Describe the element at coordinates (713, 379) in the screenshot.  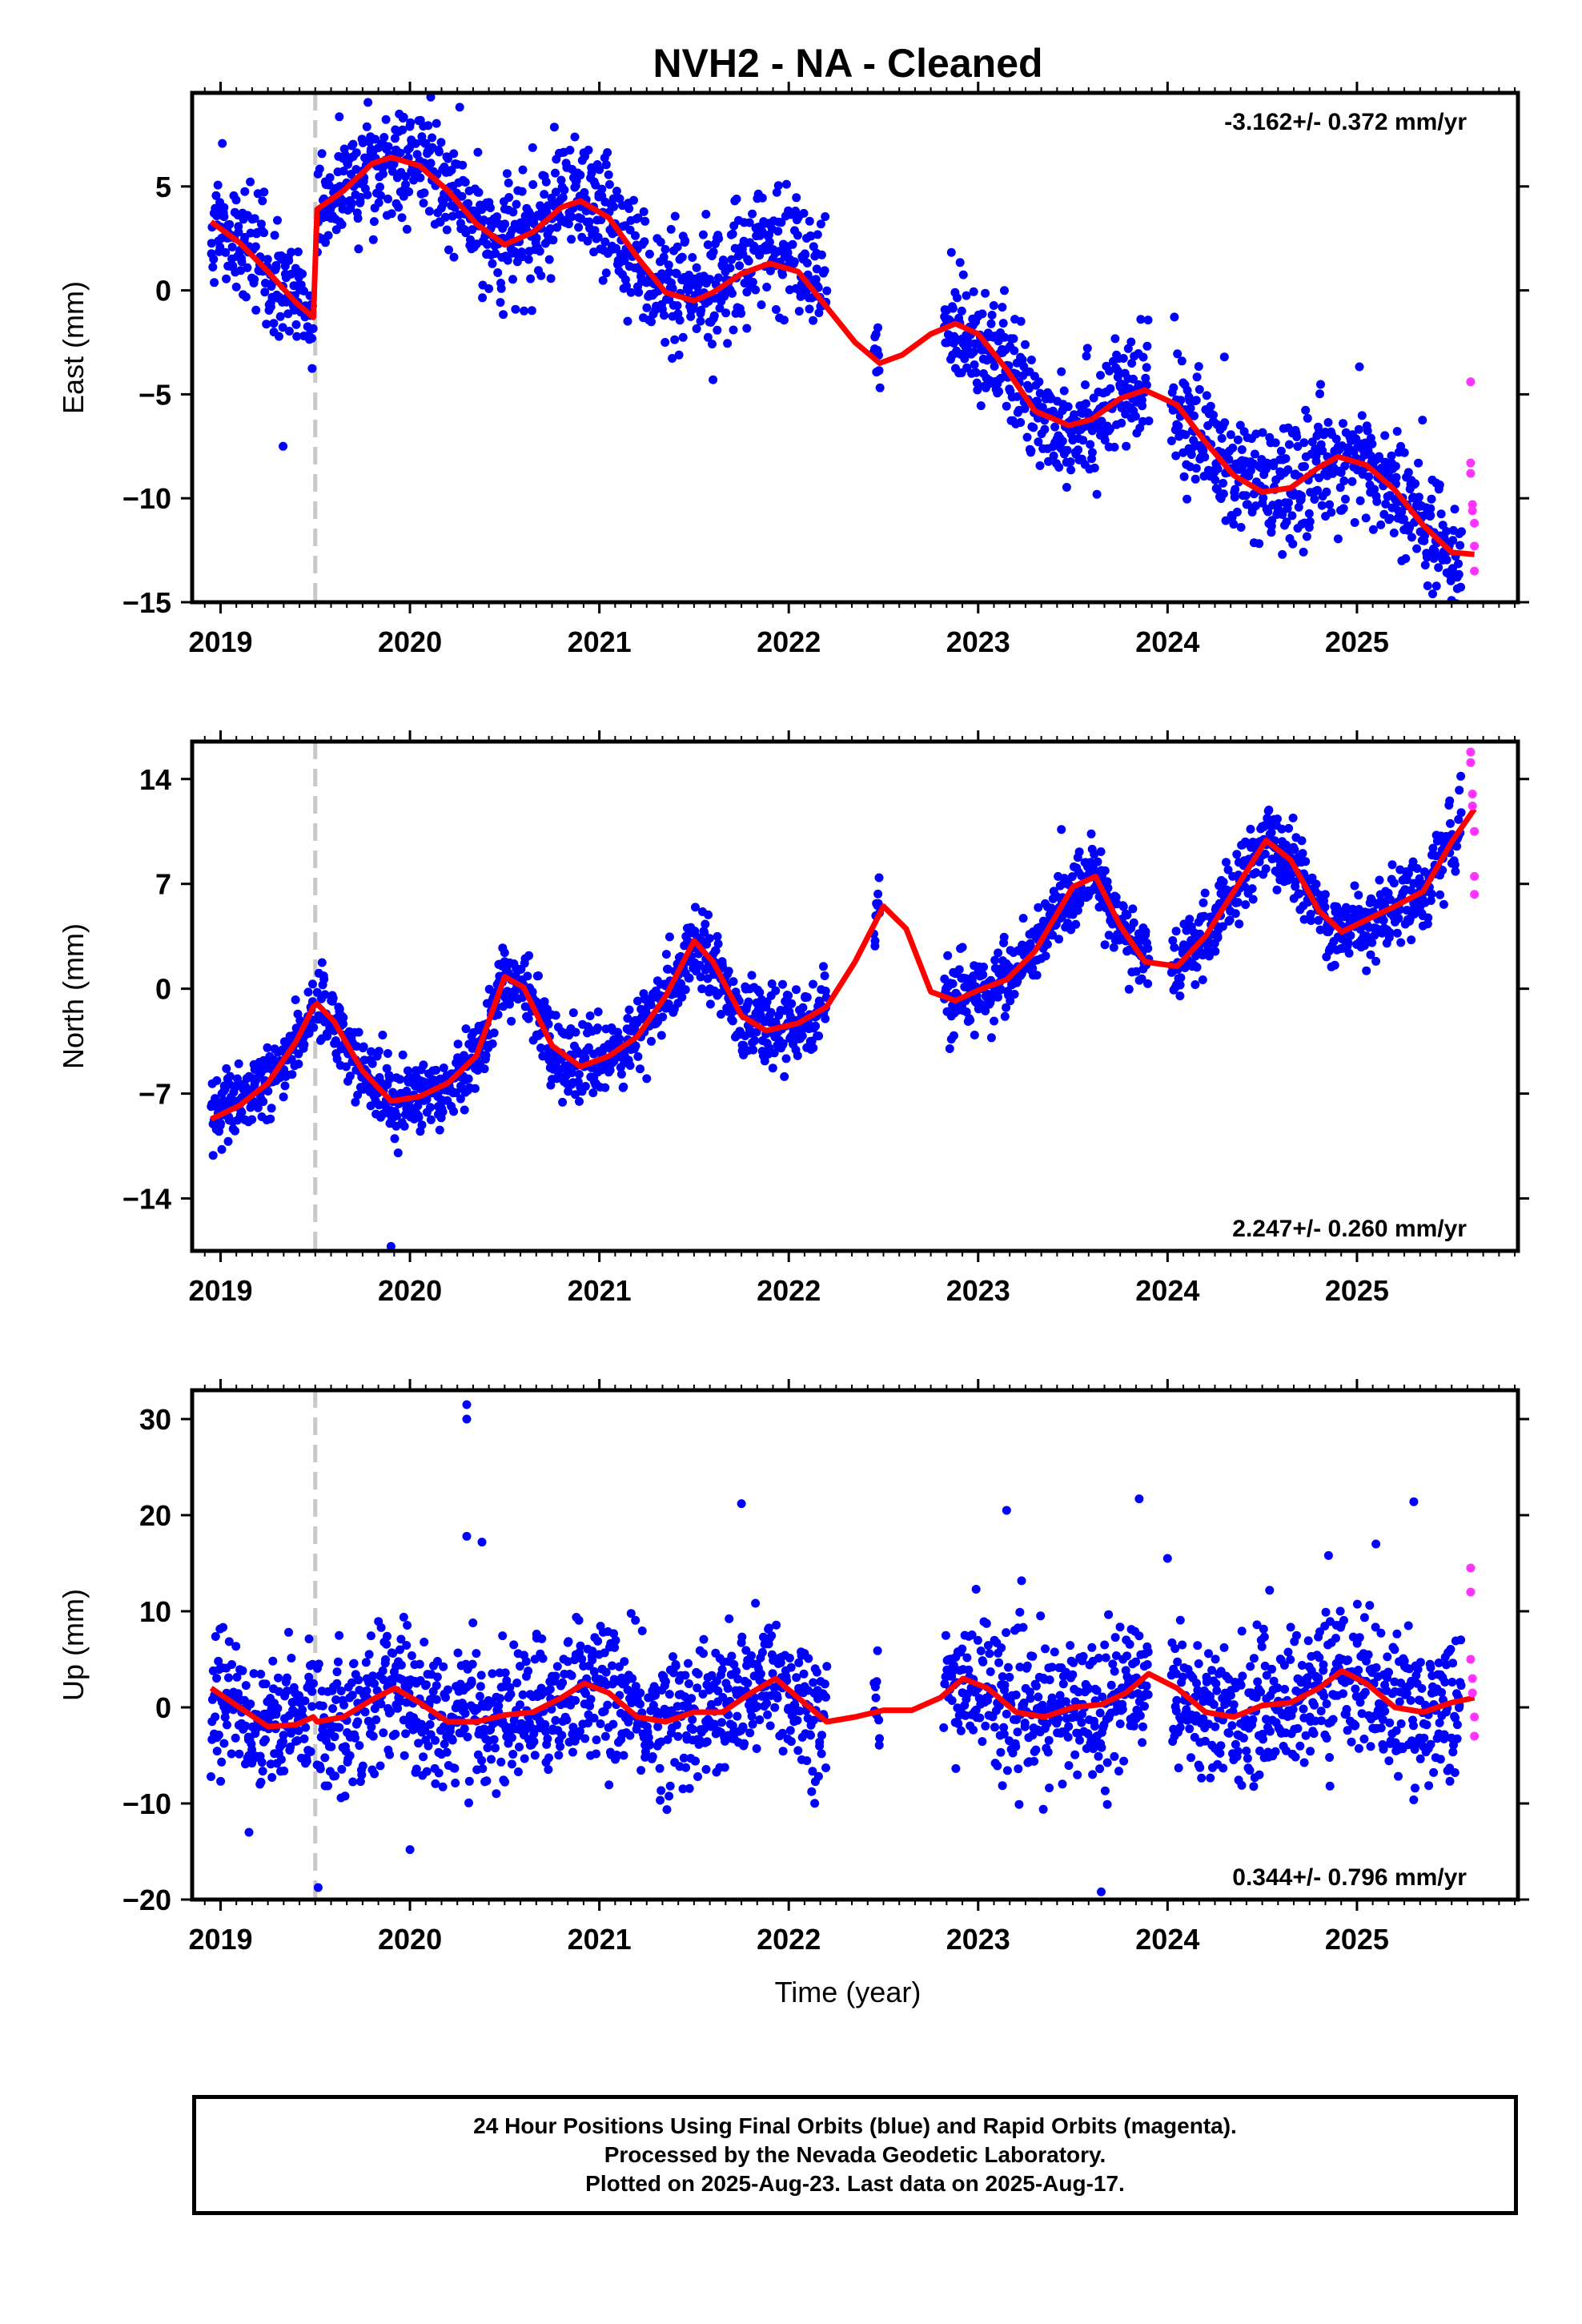
I see `east-outlier-point` at that location.